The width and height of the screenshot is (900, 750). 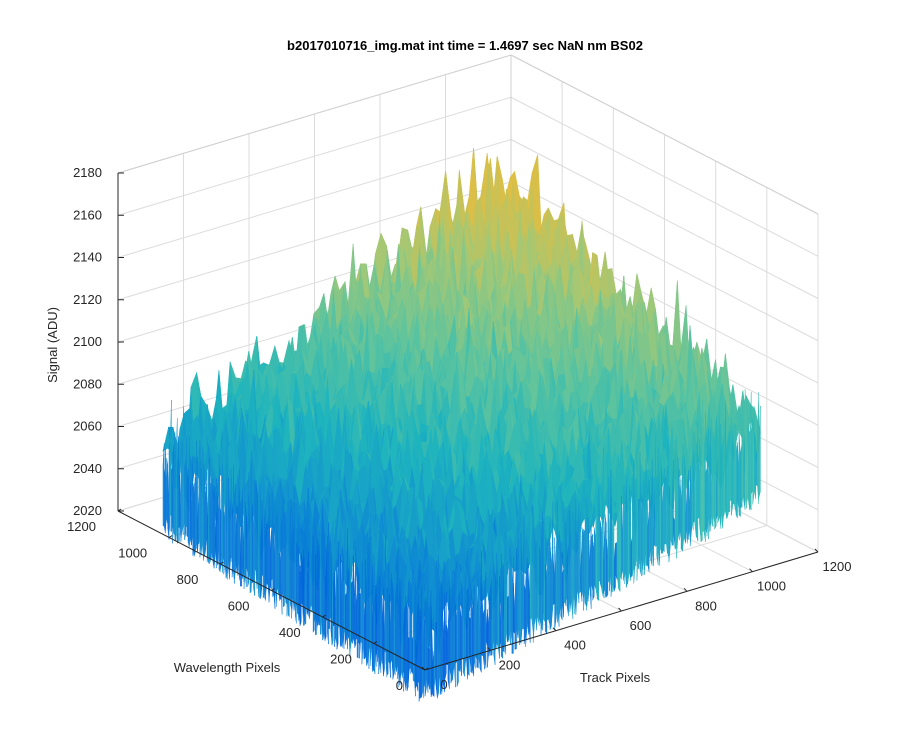 I want to click on z-tick-label: 2040, so click(x=87, y=468).